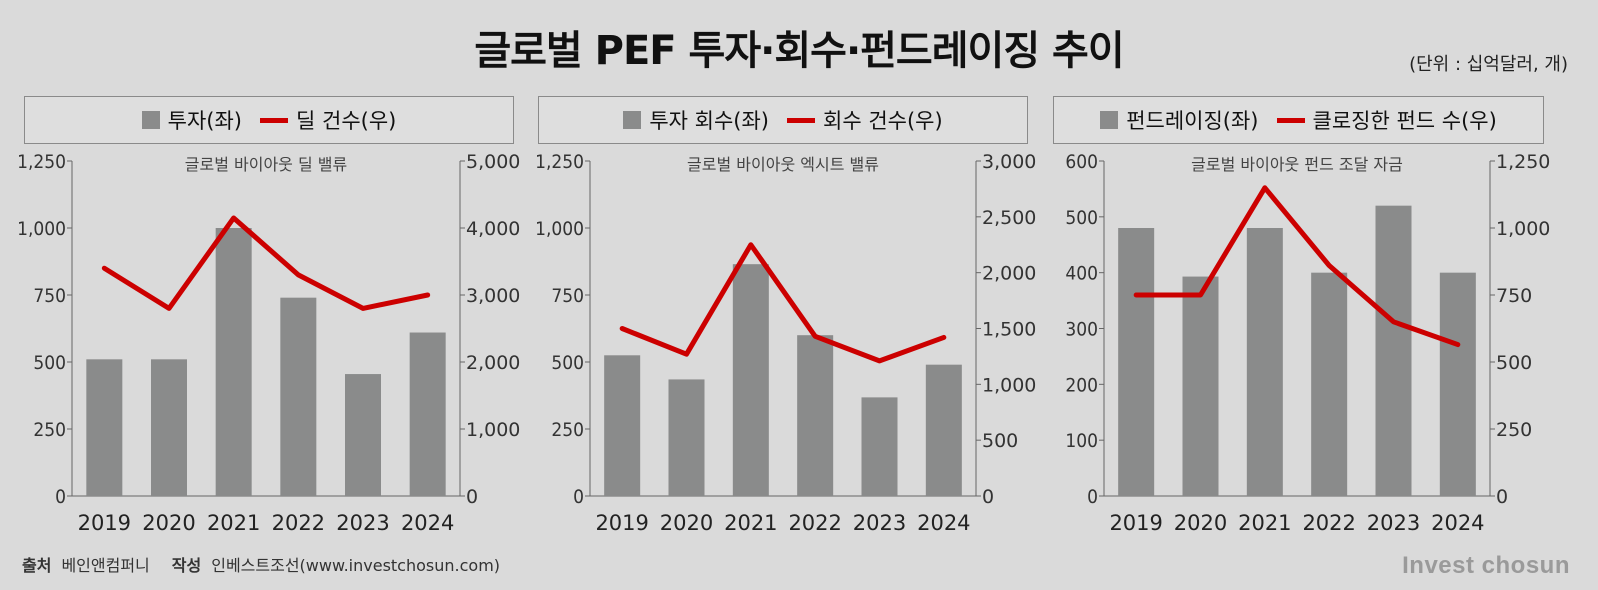 The height and width of the screenshot is (590, 1598). I want to click on legend-panel-3: 펀드레이징(좌) 클로징한 펀드 수(우), so click(1298, 120).